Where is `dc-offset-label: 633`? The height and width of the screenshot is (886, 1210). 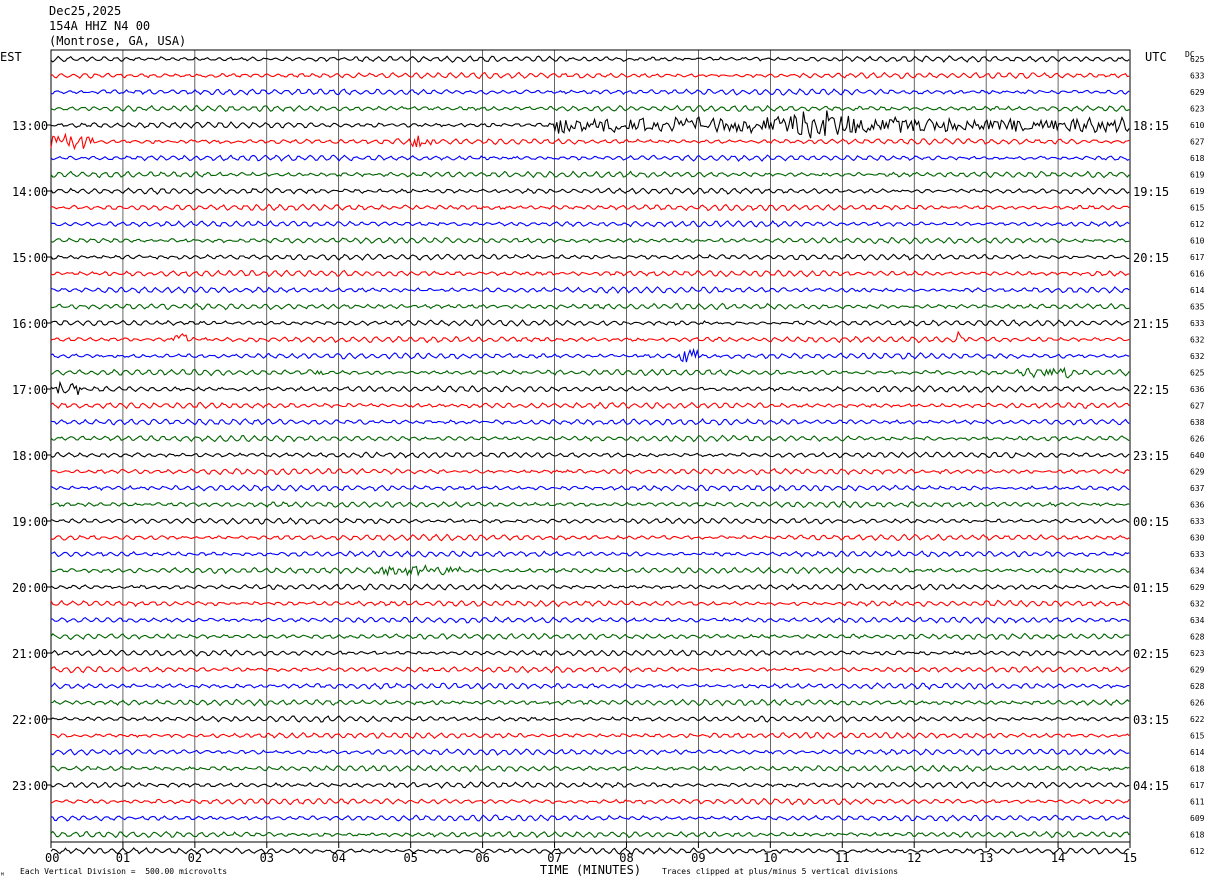
dc-offset-label: 633 is located at coordinates (1197, 323).